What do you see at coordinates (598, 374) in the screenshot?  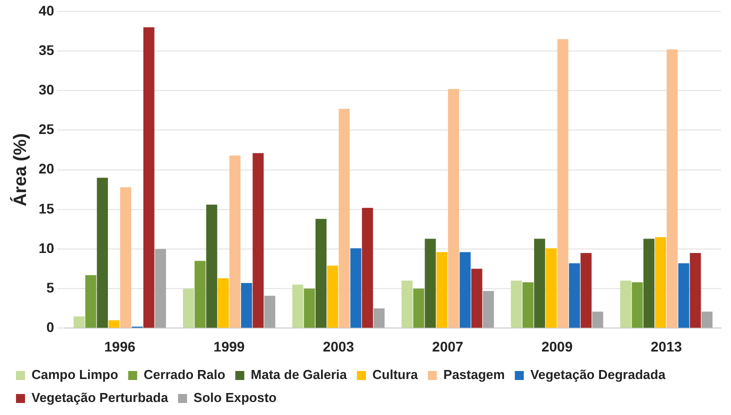 I see `legend-label: Vegetação Degradada` at bounding box center [598, 374].